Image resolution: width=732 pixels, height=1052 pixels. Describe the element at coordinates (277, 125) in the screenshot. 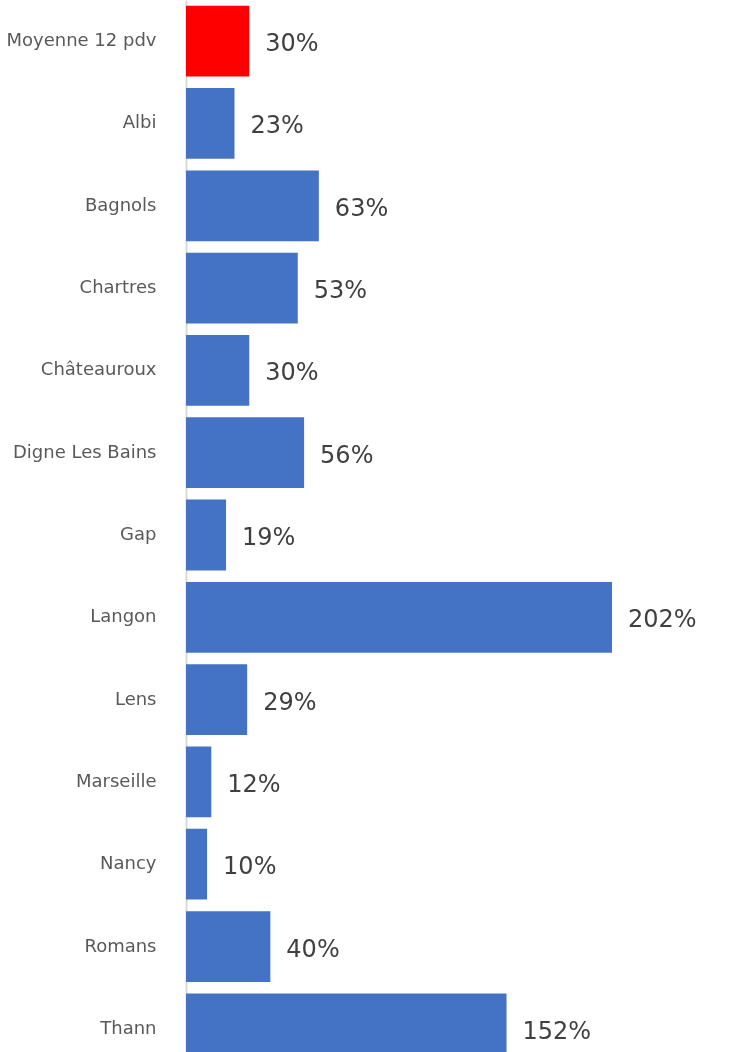

I see `data-label: 23%` at that location.